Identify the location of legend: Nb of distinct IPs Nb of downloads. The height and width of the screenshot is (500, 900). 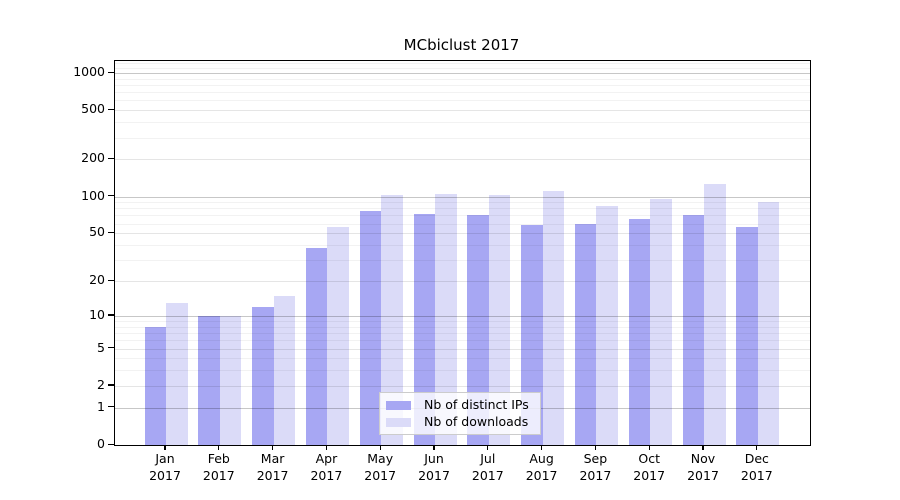
(460, 413).